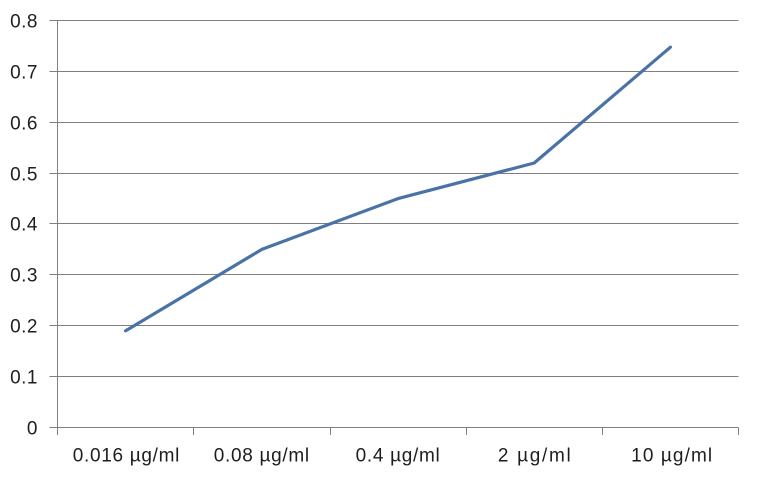  What do you see at coordinates (24, 224) in the screenshot?
I see `svg-text: 0.4` at bounding box center [24, 224].